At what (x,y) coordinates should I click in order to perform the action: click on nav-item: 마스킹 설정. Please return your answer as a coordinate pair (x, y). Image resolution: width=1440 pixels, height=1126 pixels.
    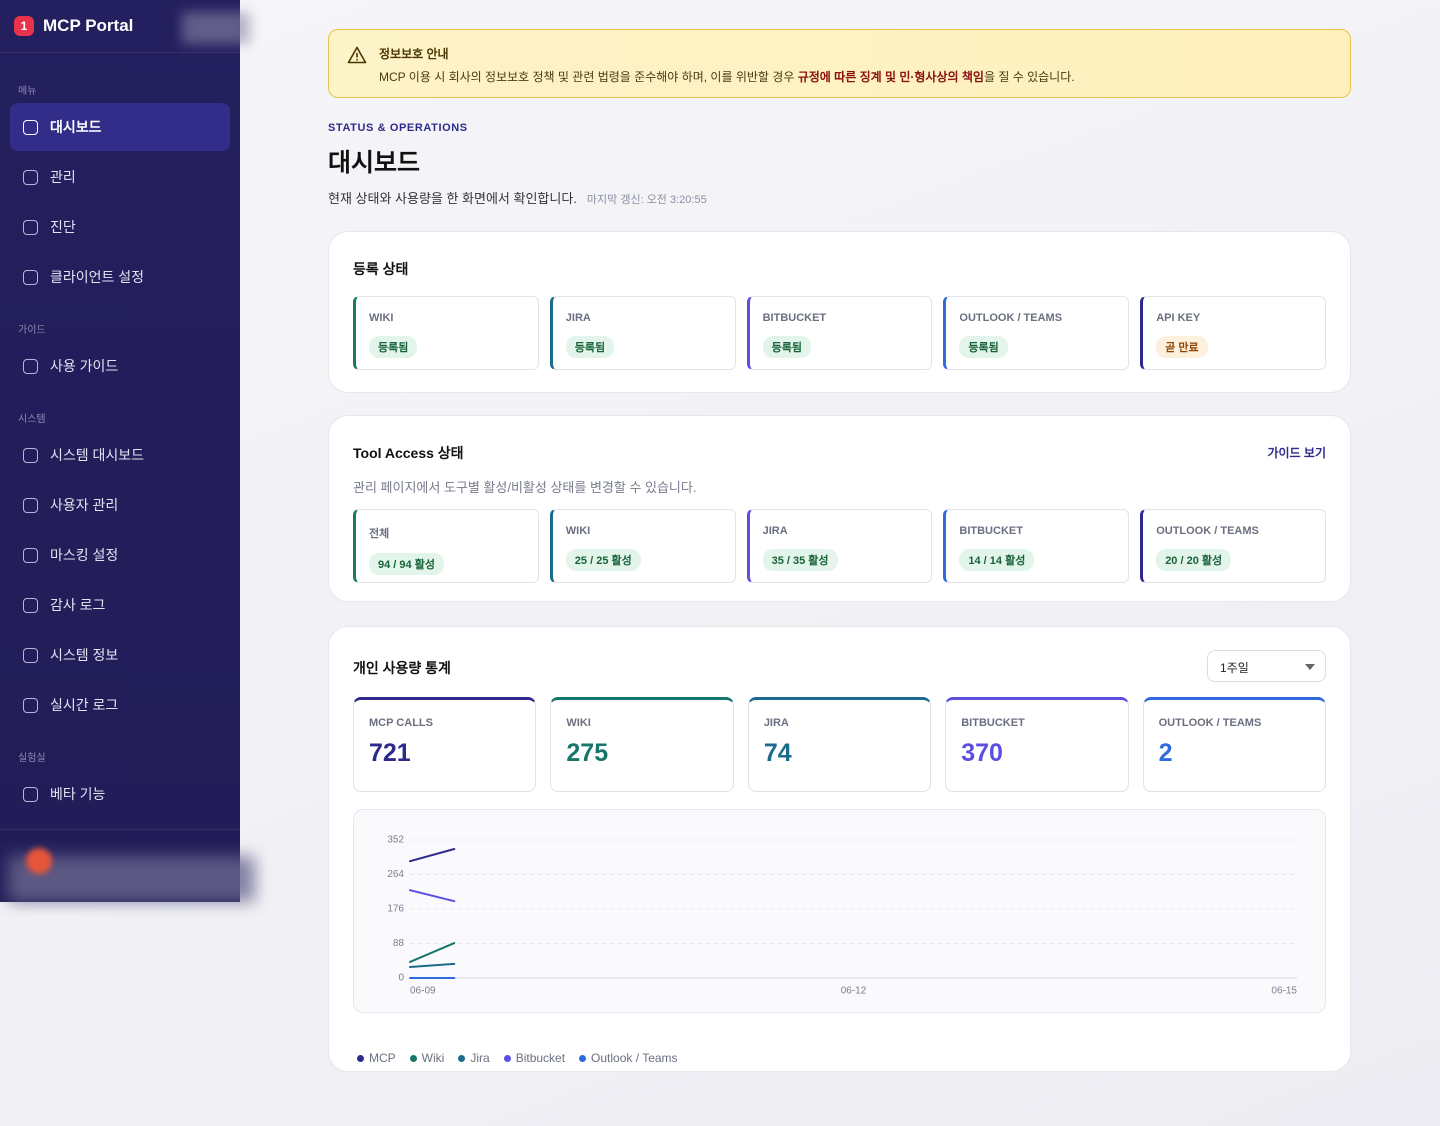
    Looking at the image, I should click on (120, 555).